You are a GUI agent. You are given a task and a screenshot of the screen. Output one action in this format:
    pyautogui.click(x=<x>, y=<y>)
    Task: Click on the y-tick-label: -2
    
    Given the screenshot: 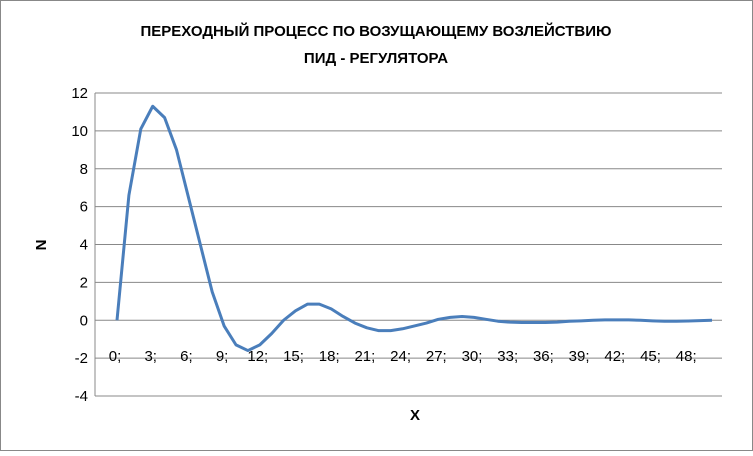 What is the action you would take?
    pyautogui.click(x=81, y=358)
    